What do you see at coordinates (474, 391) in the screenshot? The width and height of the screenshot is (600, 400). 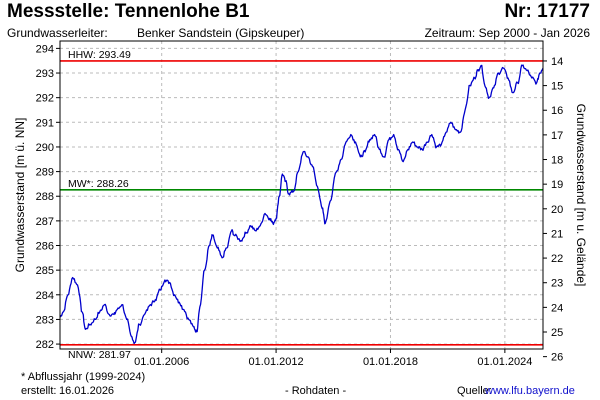 I see `source-label: Quelle:` at bounding box center [474, 391].